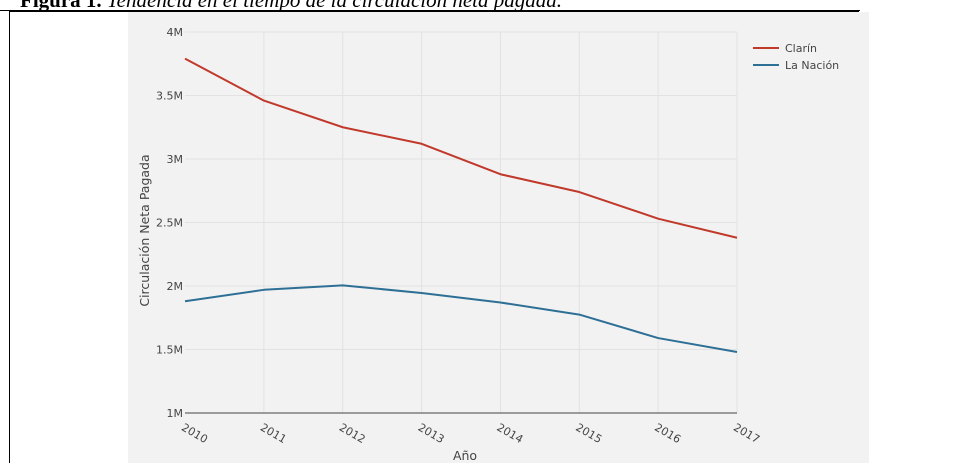 The image size is (960, 463). What do you see at coordinates (273, 433) in the screenshot?
I see `x-tick-label: 2011` at bounding box center [273, 433].